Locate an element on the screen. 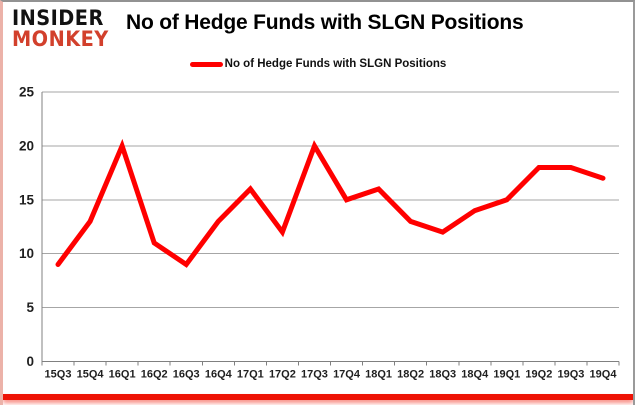 The width and height of the screenshot is (635, 405). x-axis-label: 19Q1 is located at coordinates (506, 375).